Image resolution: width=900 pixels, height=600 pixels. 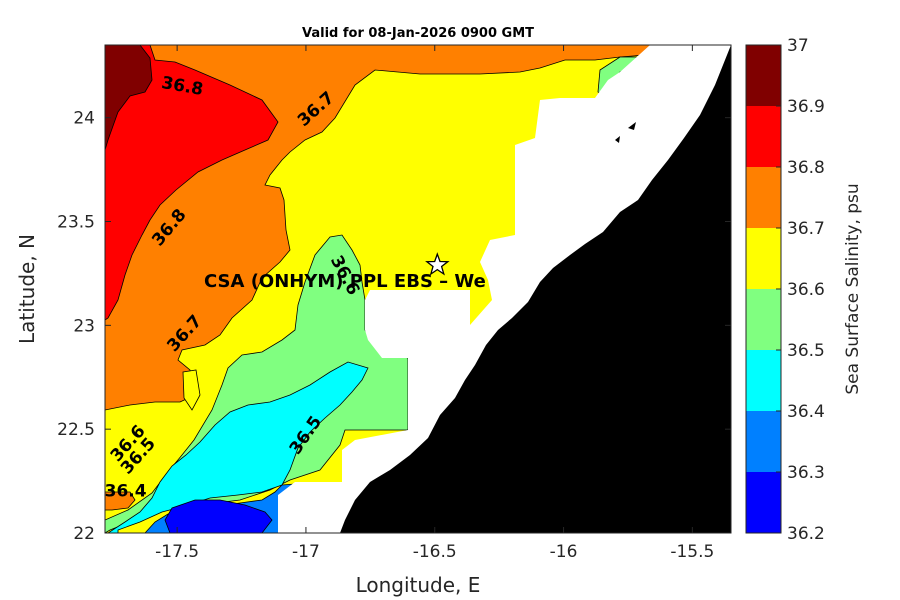 What do you see at coordinates (306, 552) in the screenshot?
I see `x-tick-label: -17` at bounding box center [306, 552].